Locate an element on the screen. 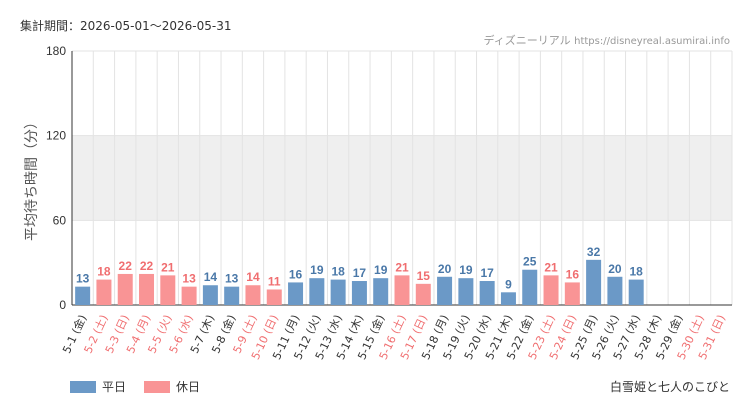 This screenshot has height=410, width=750. legend-swatch-weekday is located at coordinates (83, 386).